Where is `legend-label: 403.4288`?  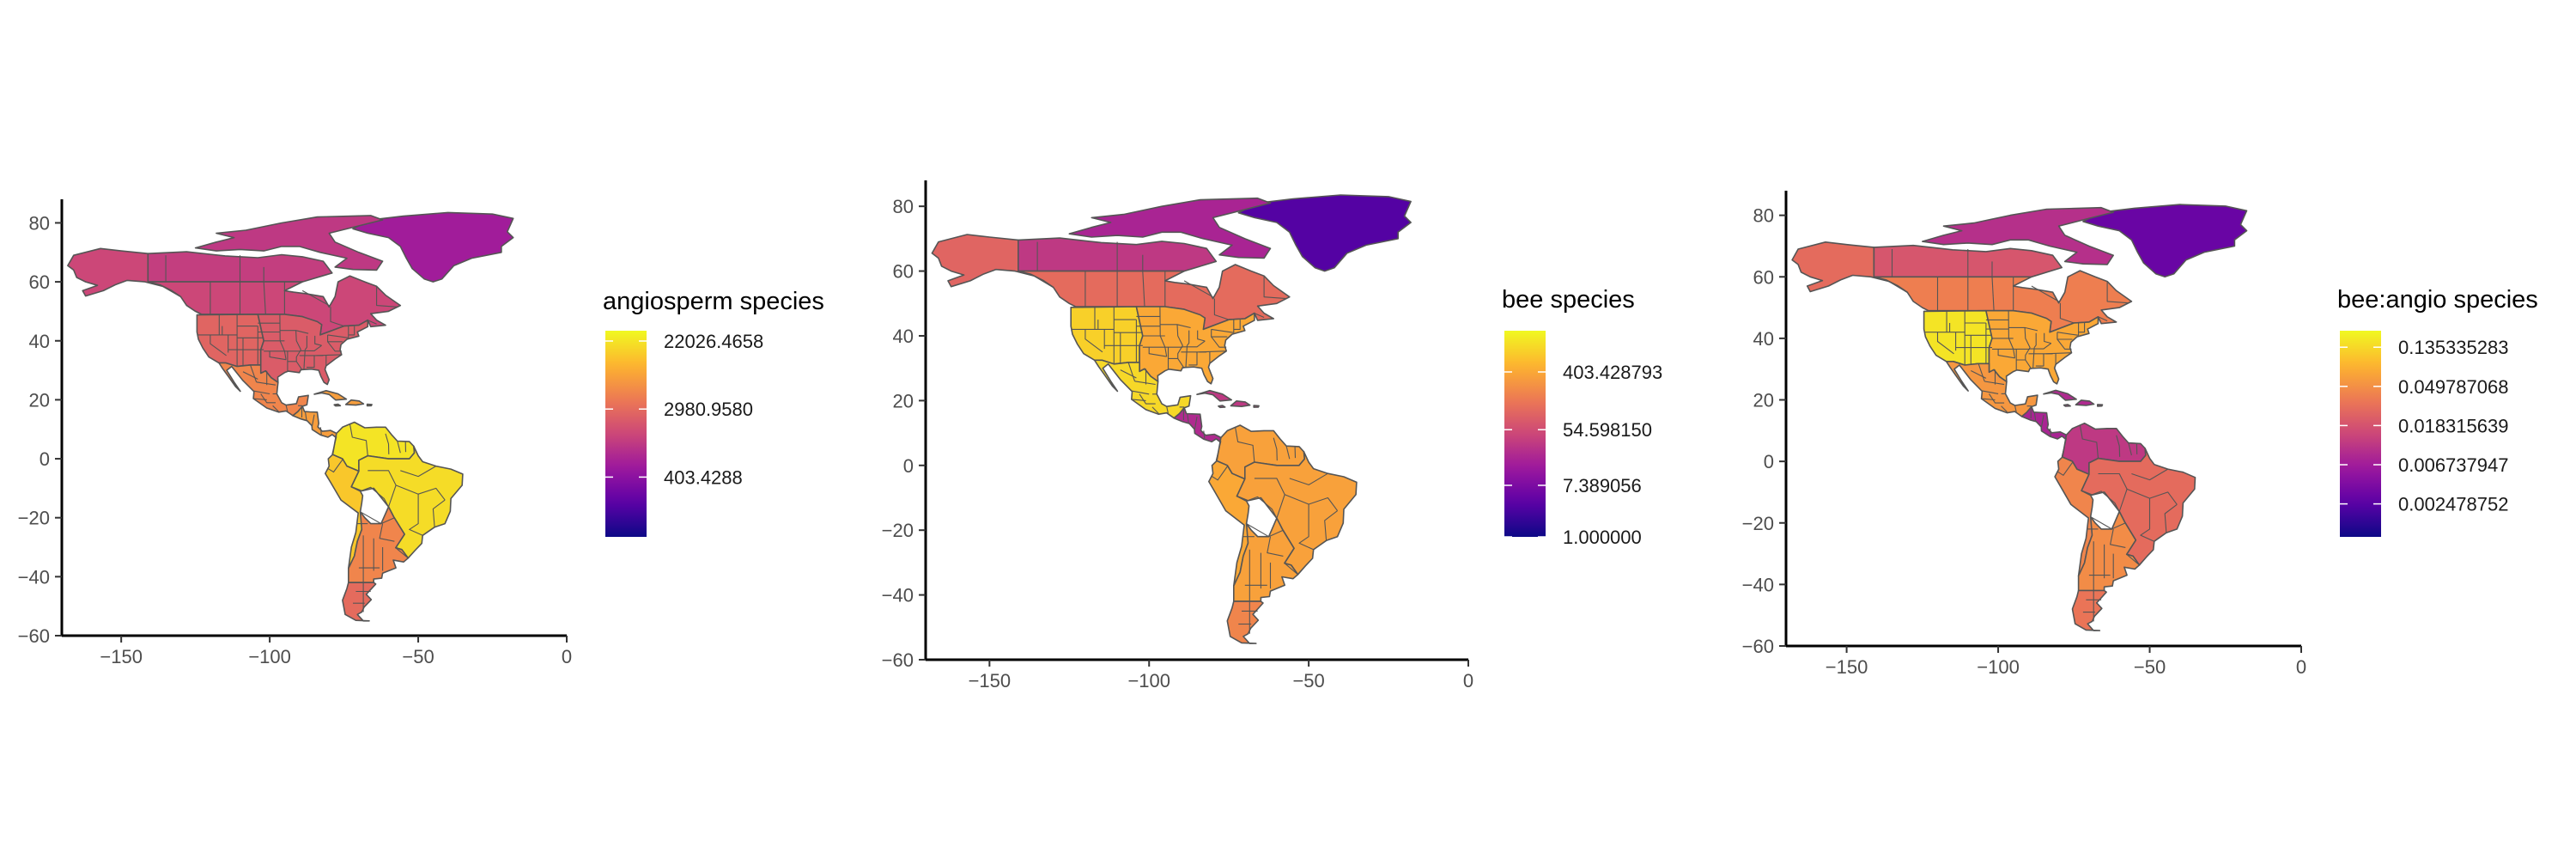
legend-label: 403.4288 is located at coordinates (704, 477).